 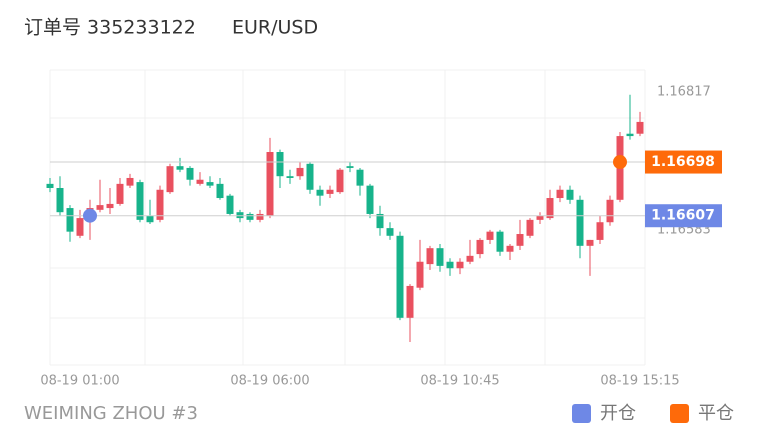 What do you see at coordinates (275, 28) in the screenshot?
I see `symbol: EUR/USD` at bounding box center [275, 28].